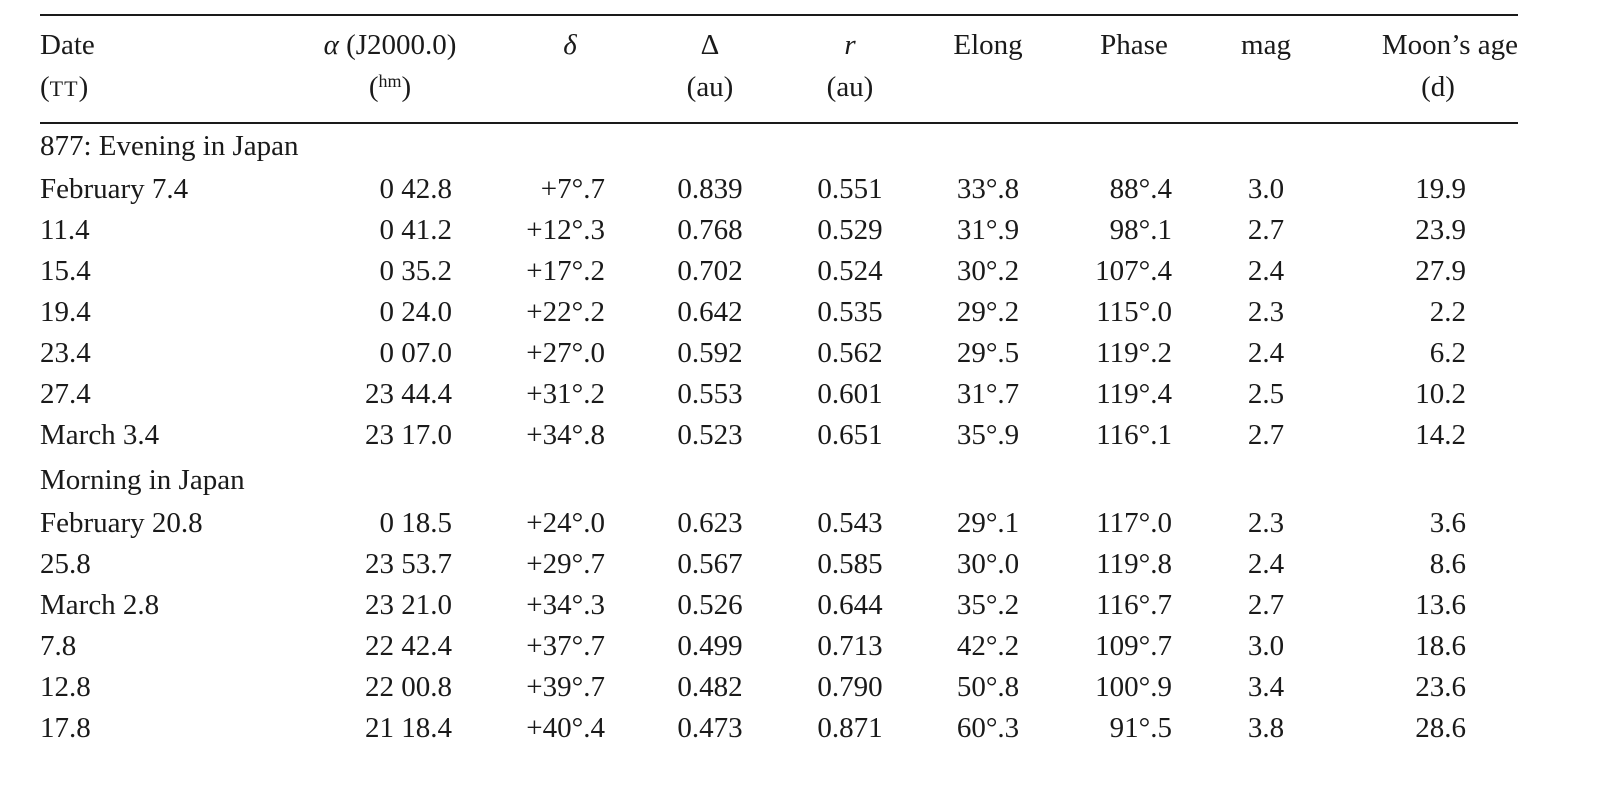 Image resolution: width=1600 pixels, height=803 pixels. I want to click on cell-delta: 0.592, so click(710, 353).